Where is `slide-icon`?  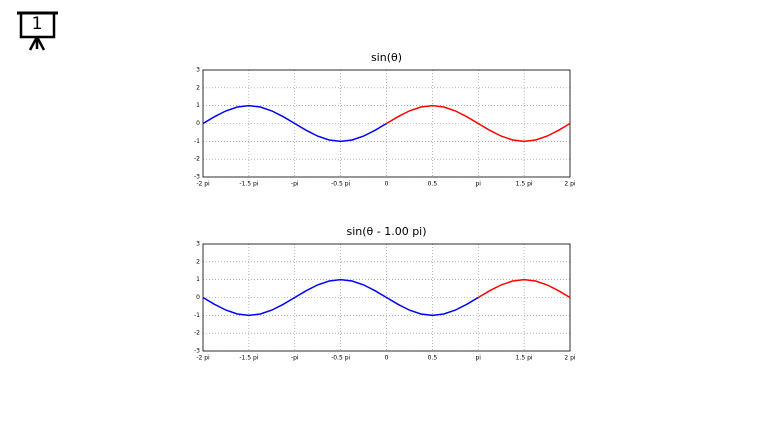
slide-icon is located at coordinates (37, 31).